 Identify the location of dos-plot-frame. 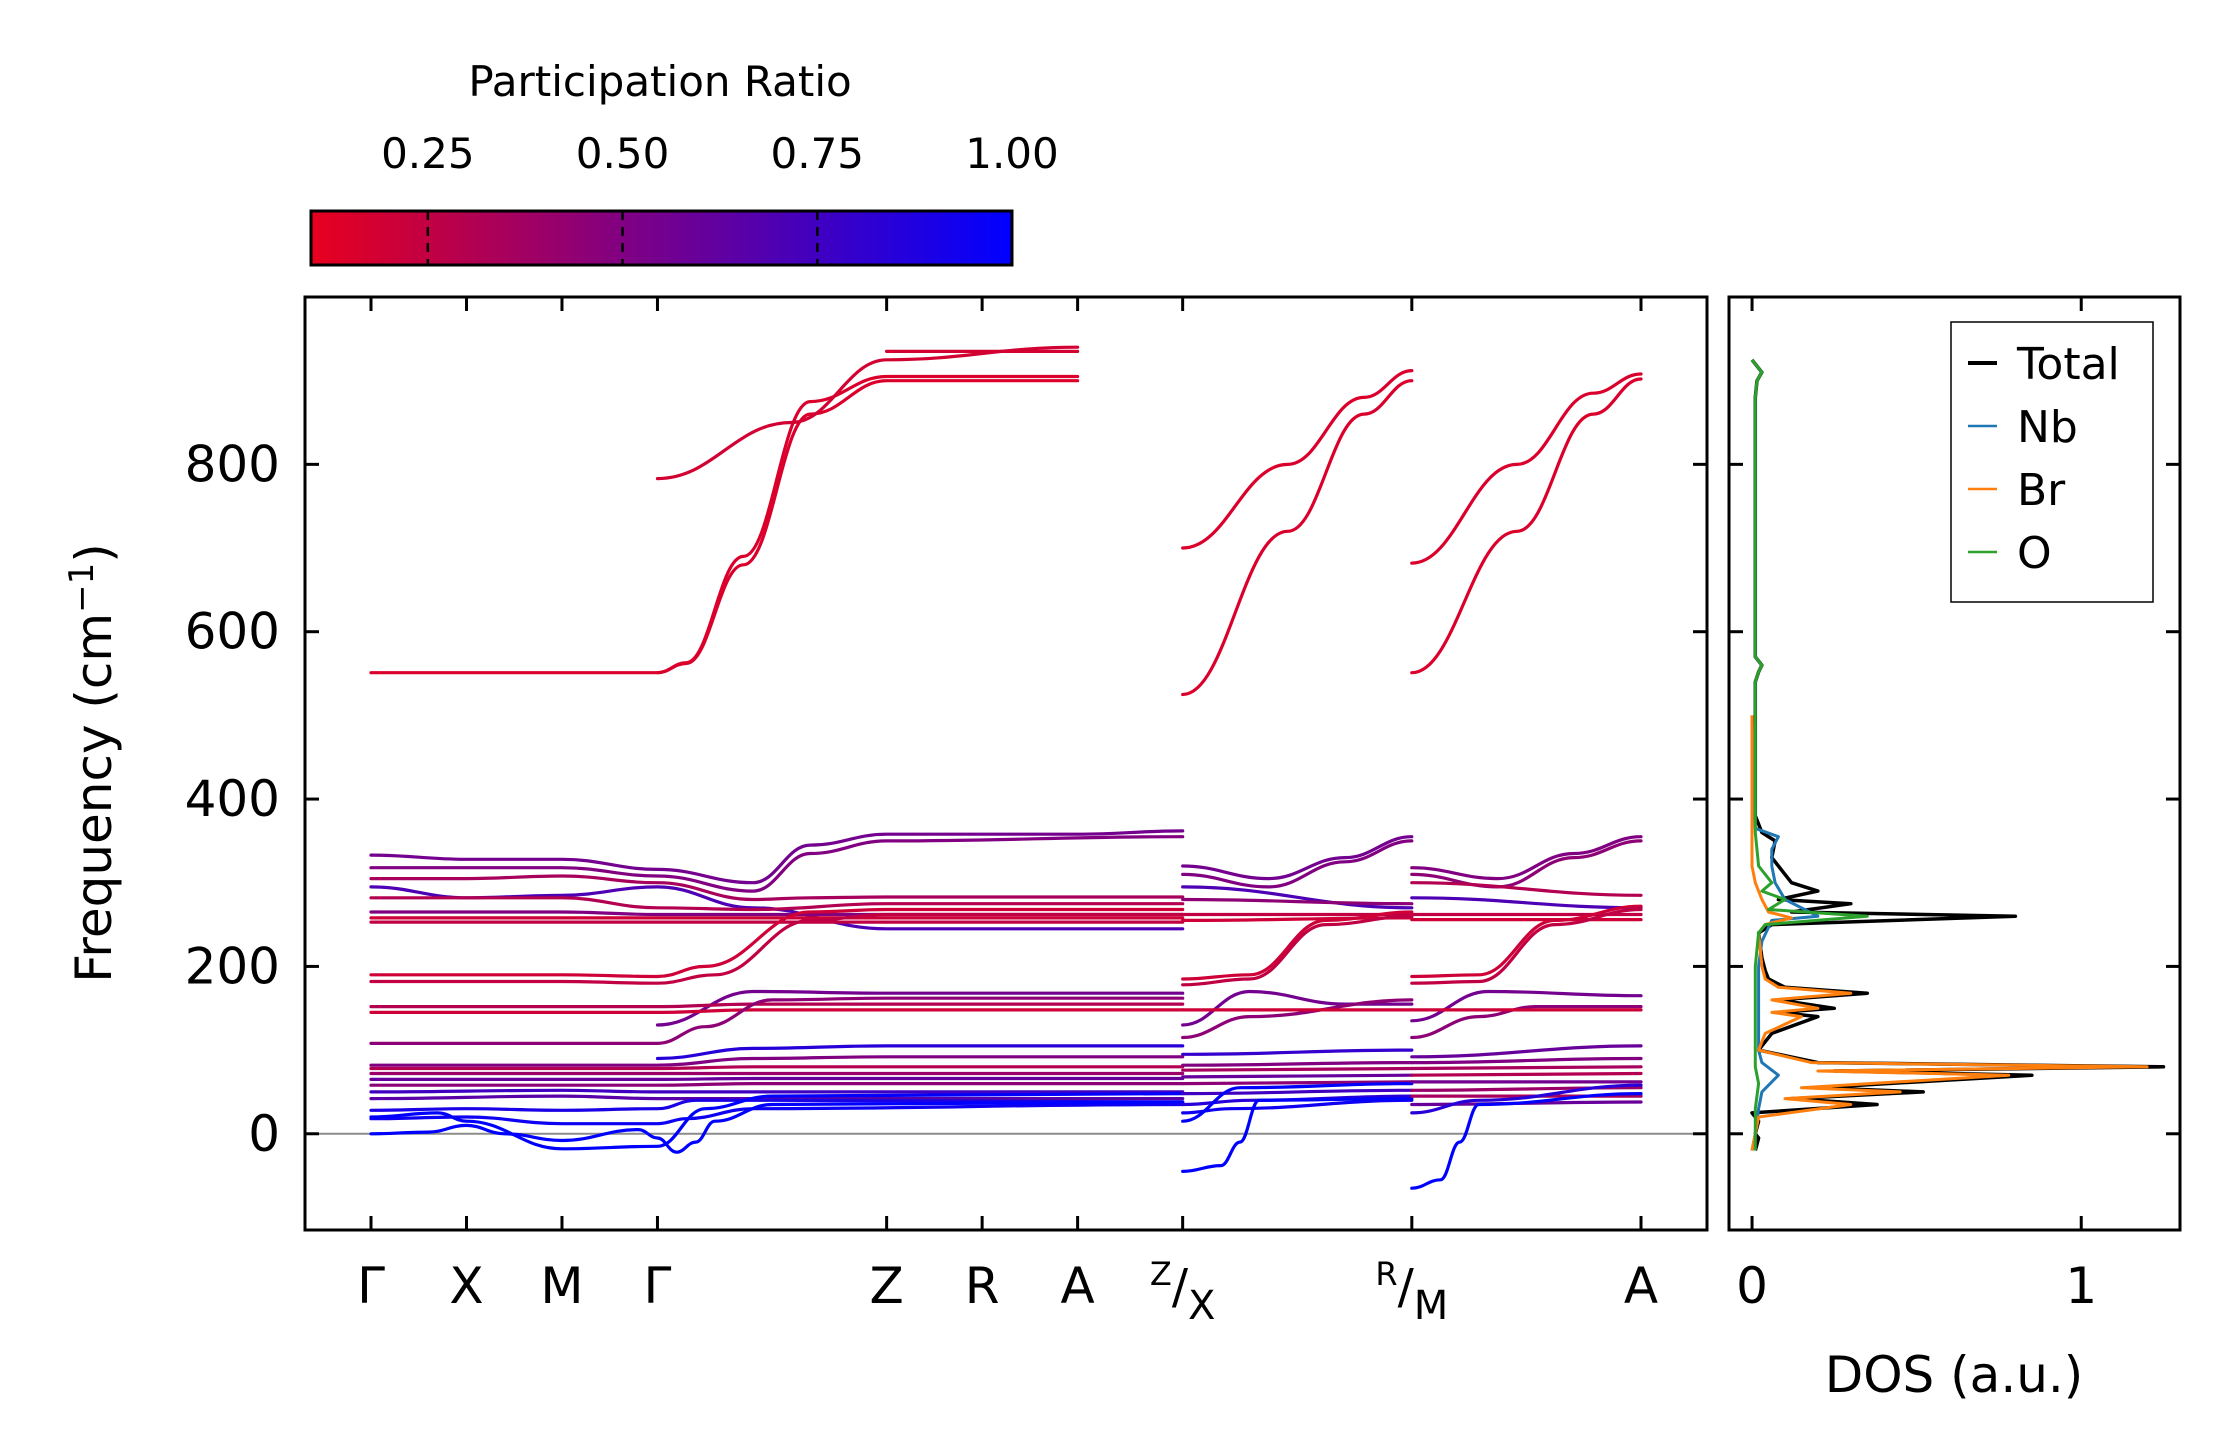
(1954, 763).